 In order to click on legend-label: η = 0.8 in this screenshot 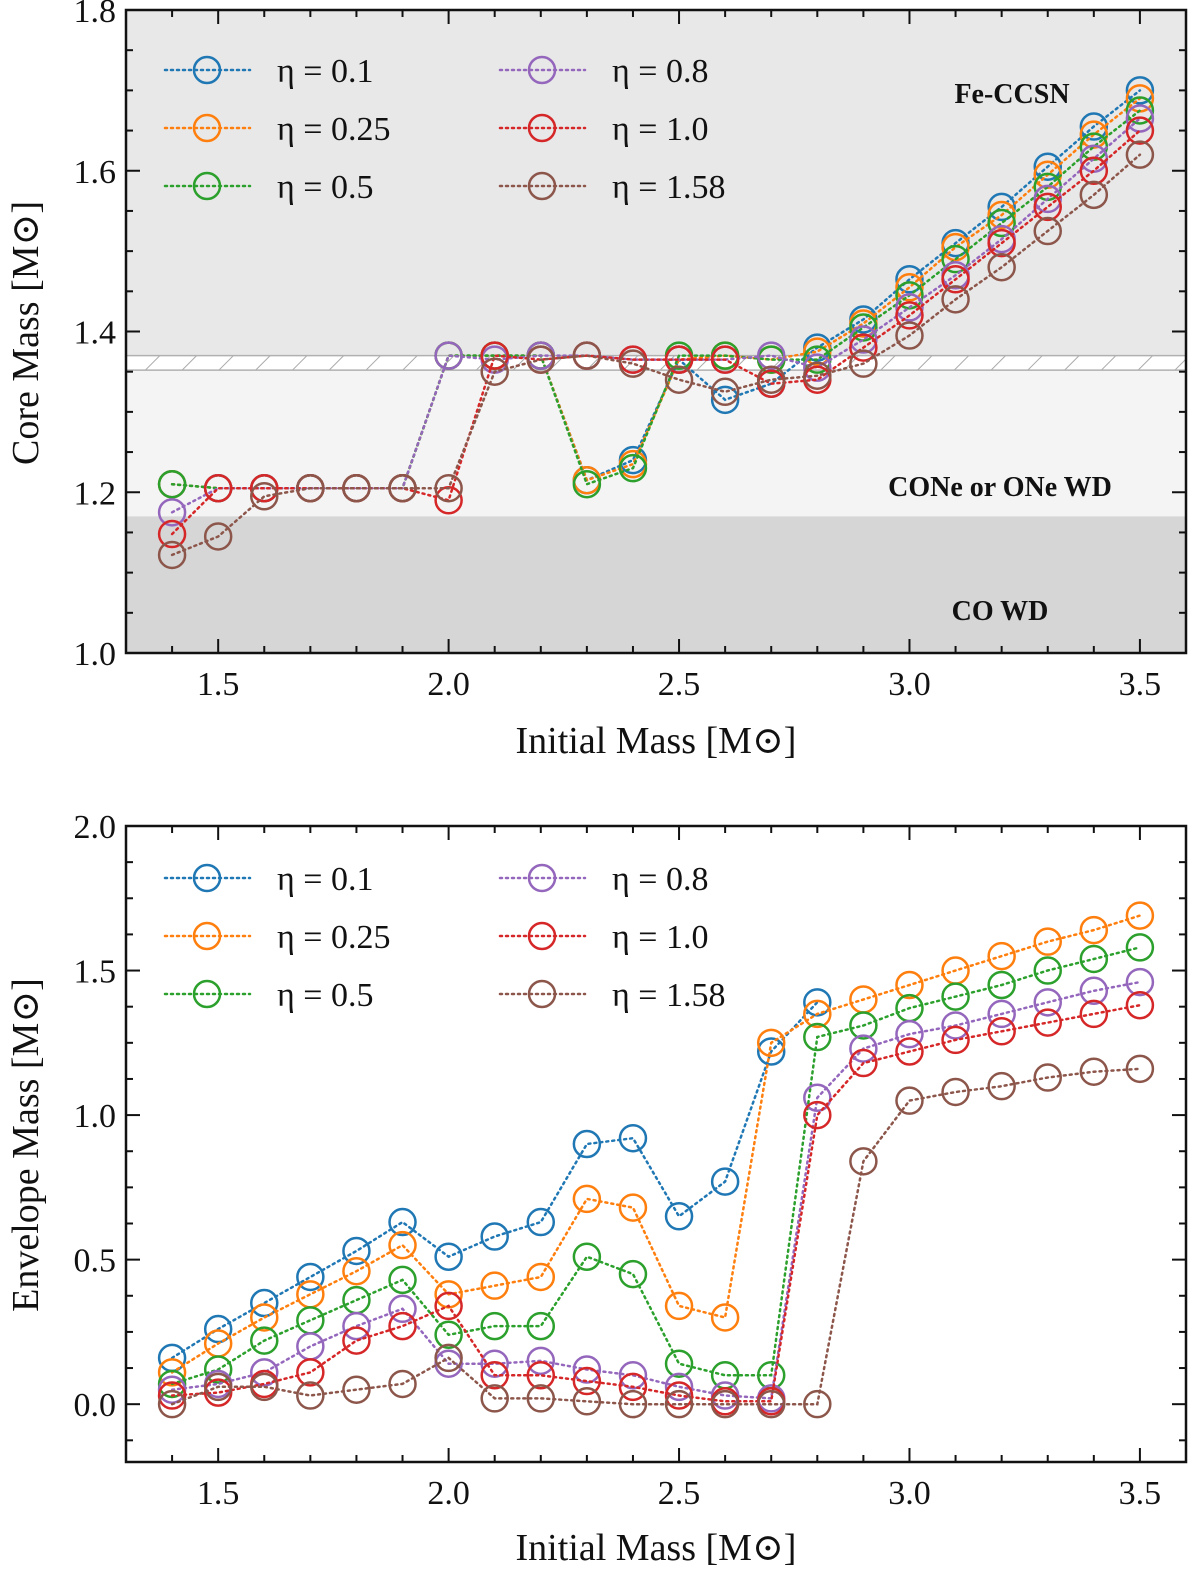, I will do `click(660, 879)`.